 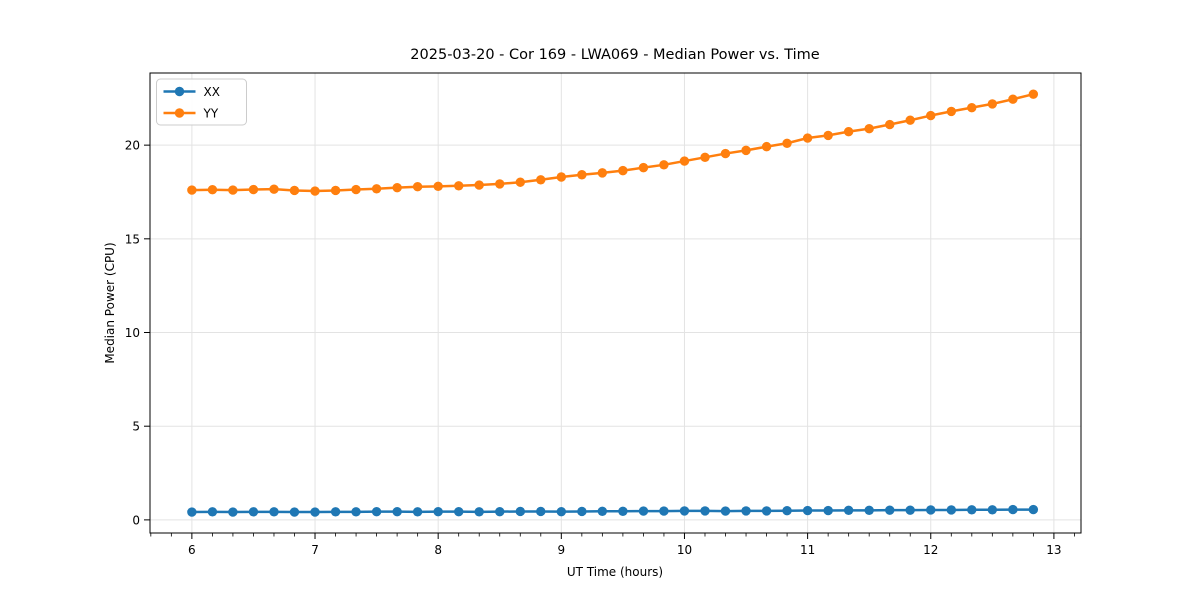 What do you see at coordinates (930, 550) in the screenshot?
I see `x-tick-label: 12` at bounding box center [930, 550].